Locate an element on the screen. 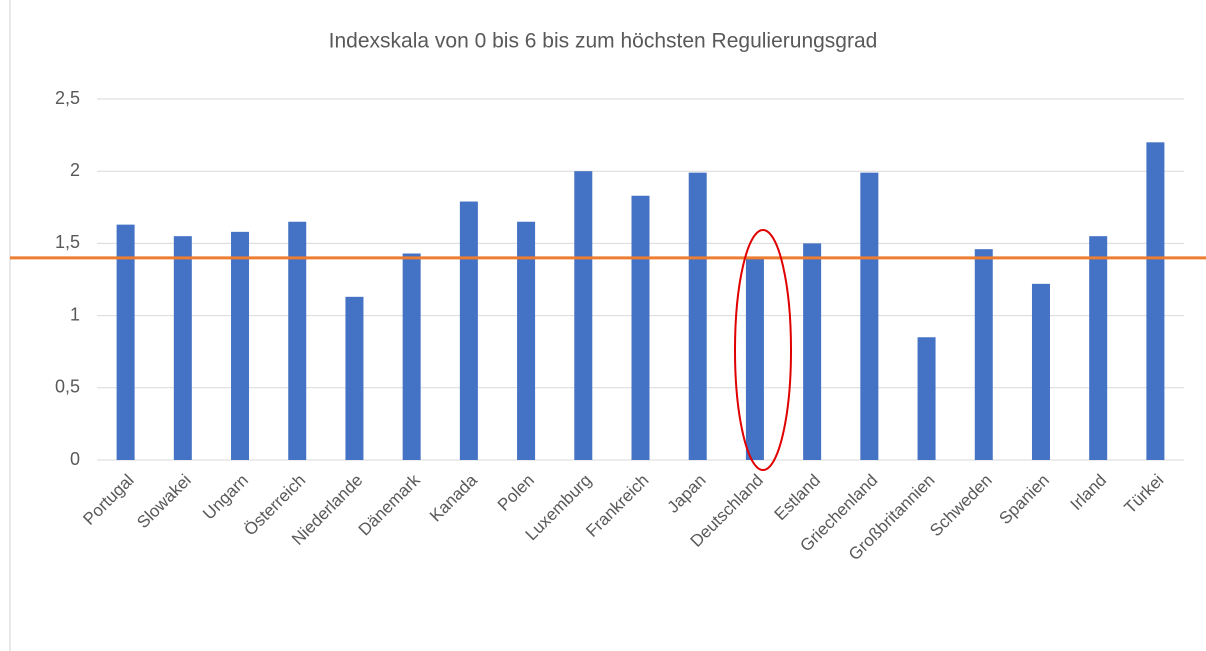  x-tick-label: Portugal is located at coordinates (108, 500).